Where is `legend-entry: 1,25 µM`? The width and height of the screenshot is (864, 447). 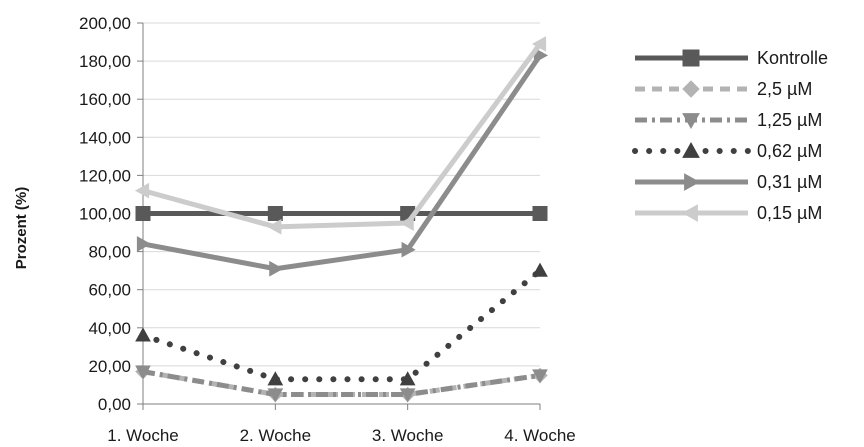 legend-entry: 1,25 µM is located at coordinates (728, 120).